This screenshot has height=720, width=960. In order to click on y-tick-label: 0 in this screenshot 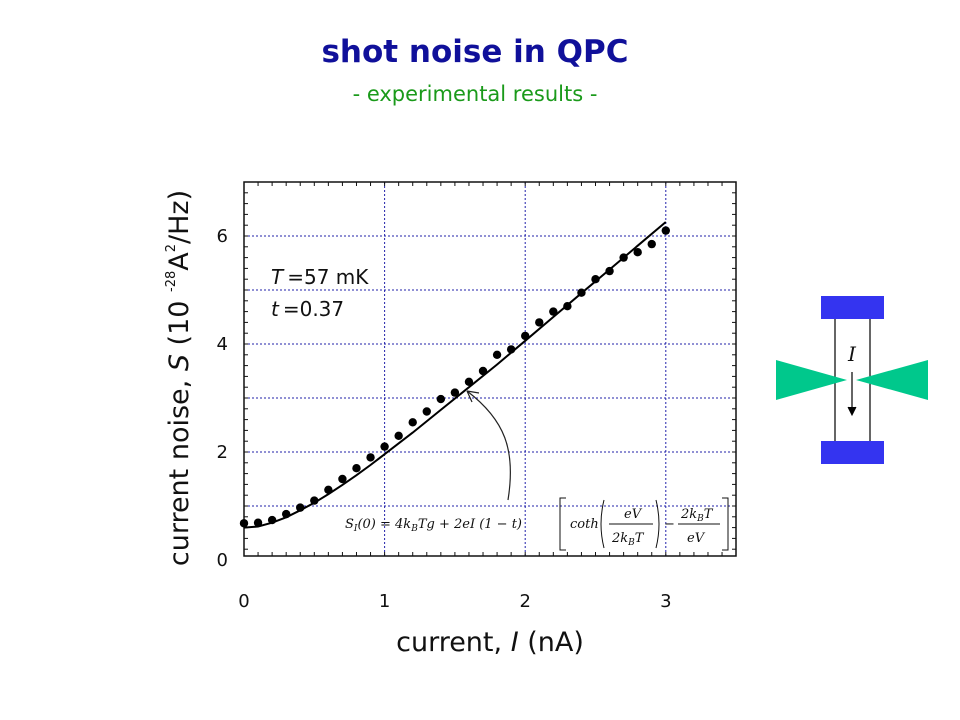, I will do `click(222, 560)`.